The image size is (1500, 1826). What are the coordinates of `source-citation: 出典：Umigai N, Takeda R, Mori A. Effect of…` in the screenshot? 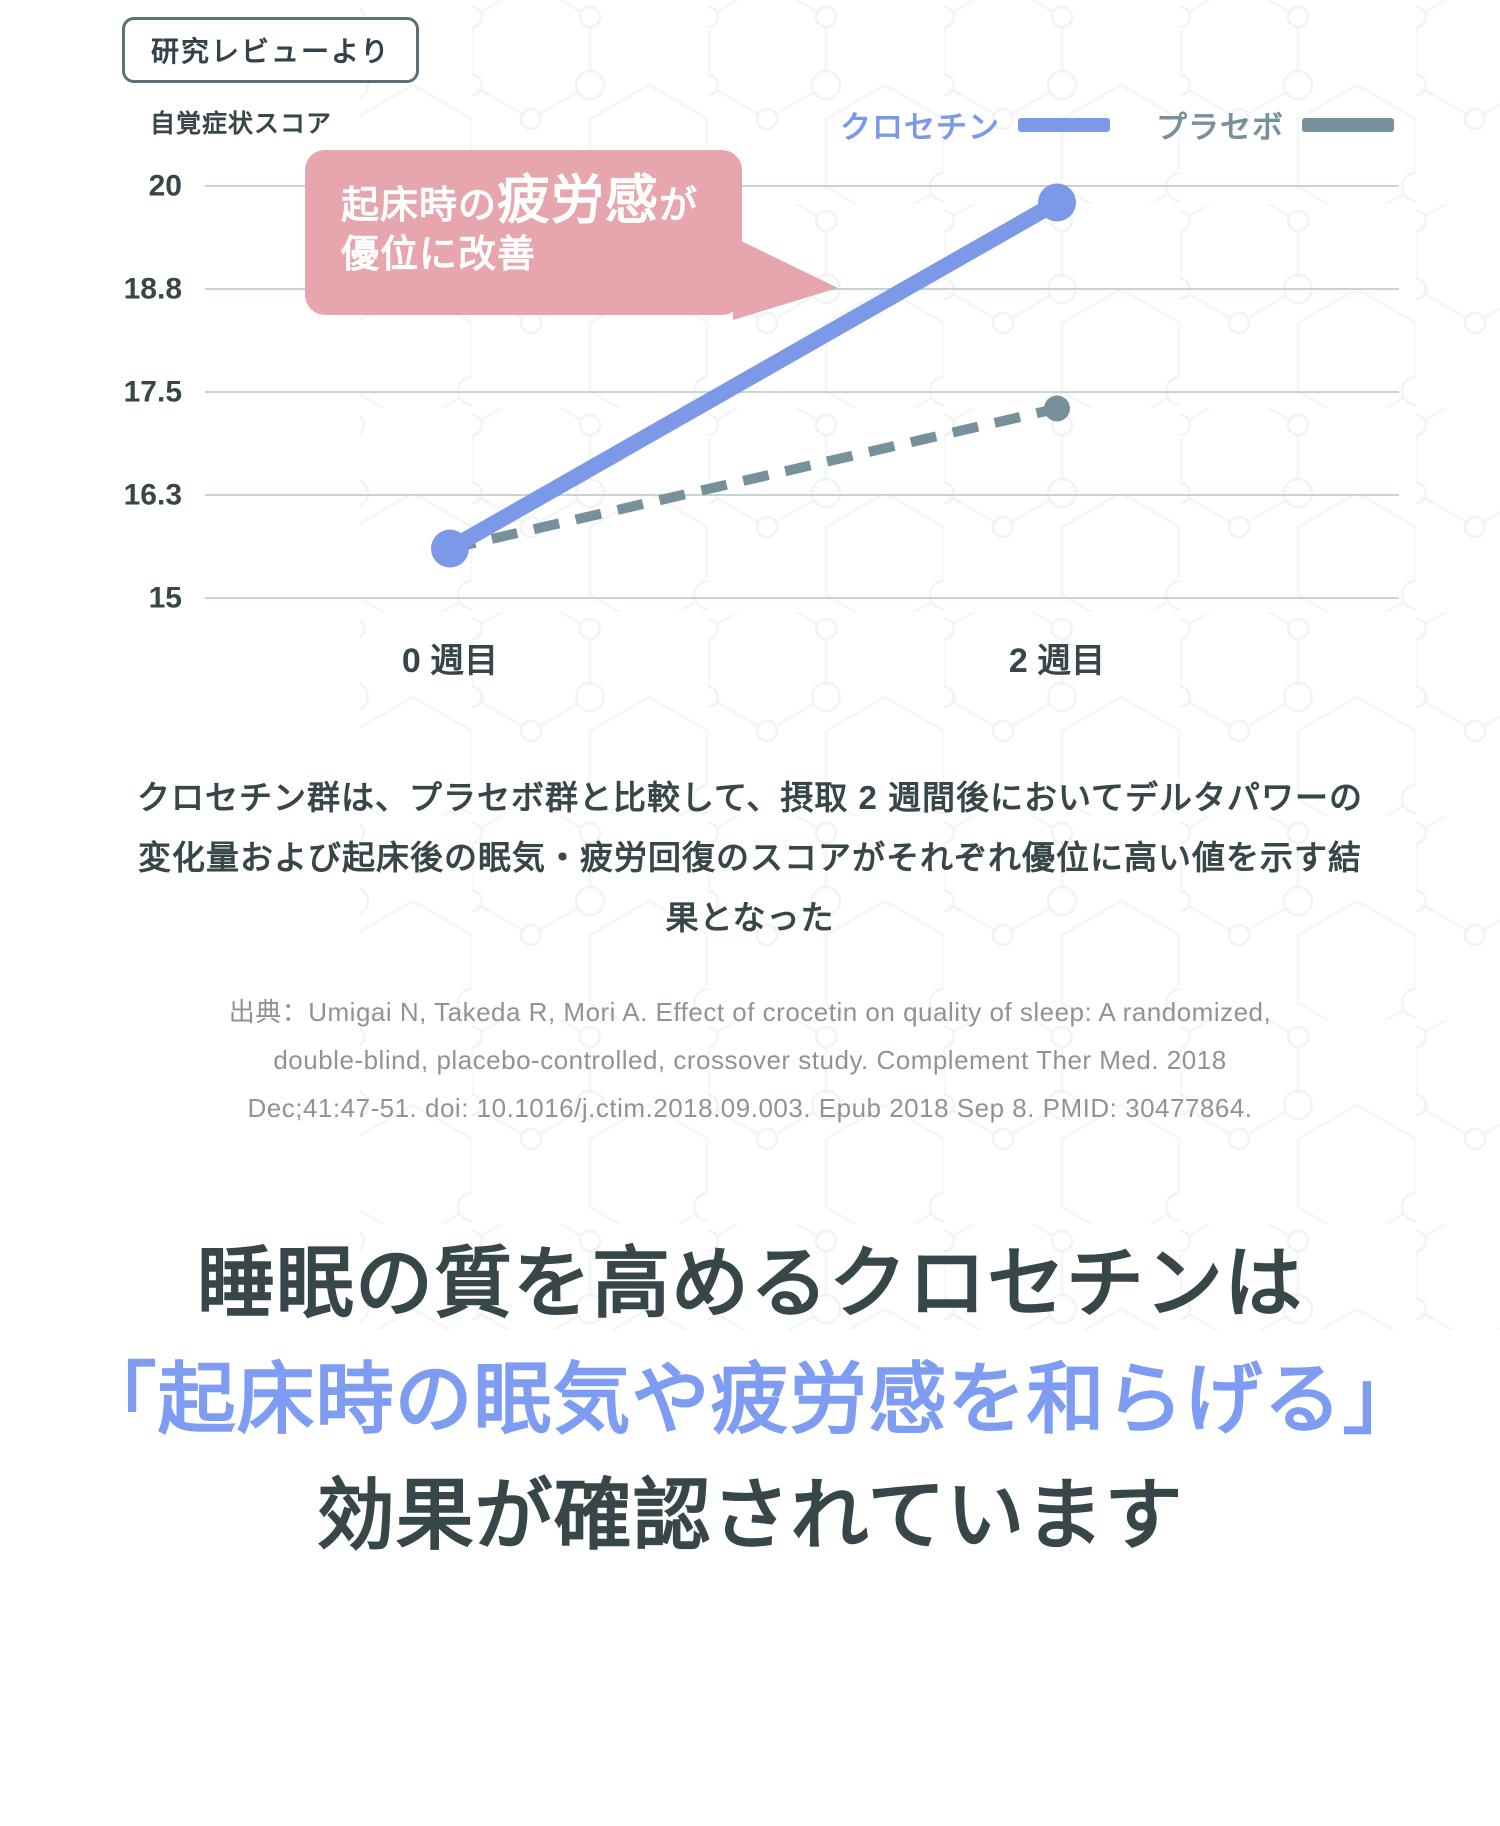 It's located at (750, 1060).